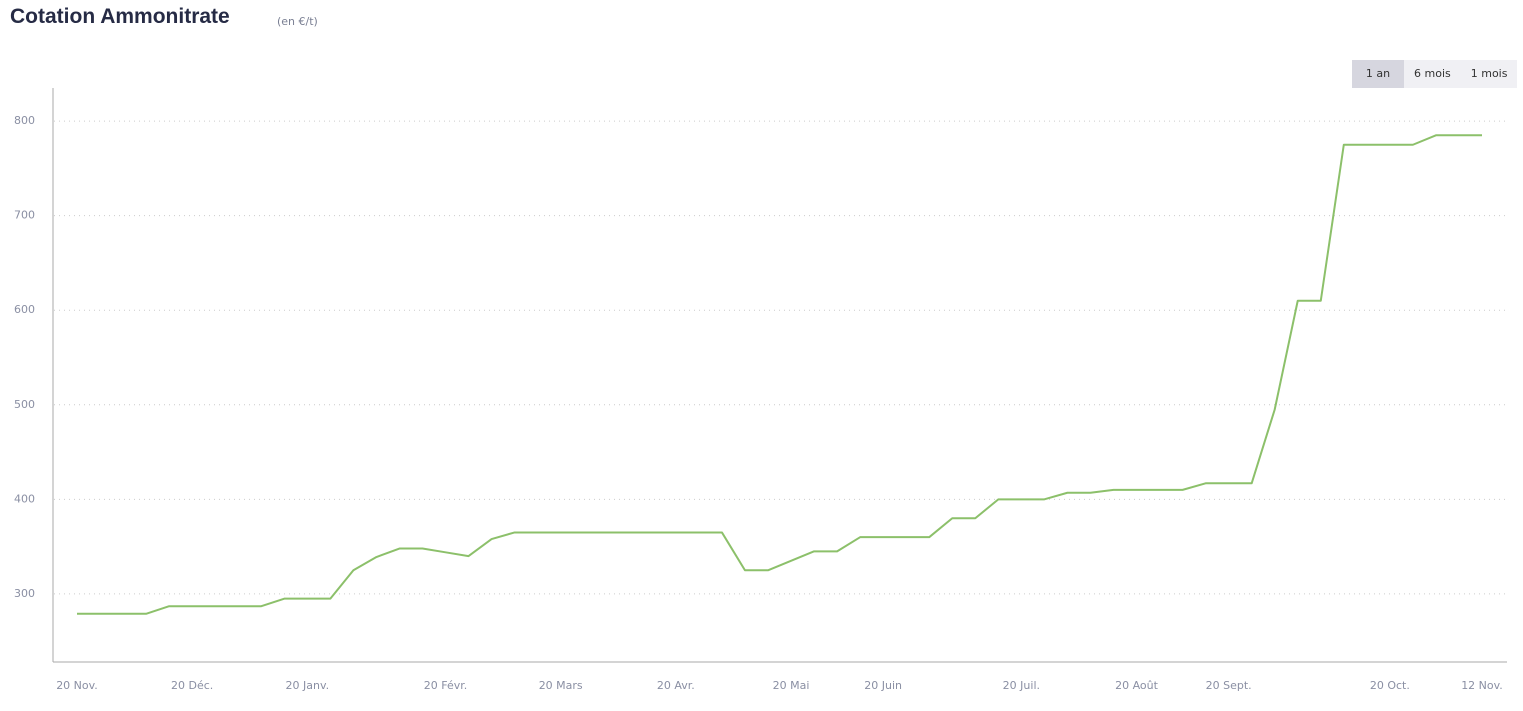 This screenshot has width=1523, height=711. I want to click on range-button: 1 mois, so click(1489, 73).